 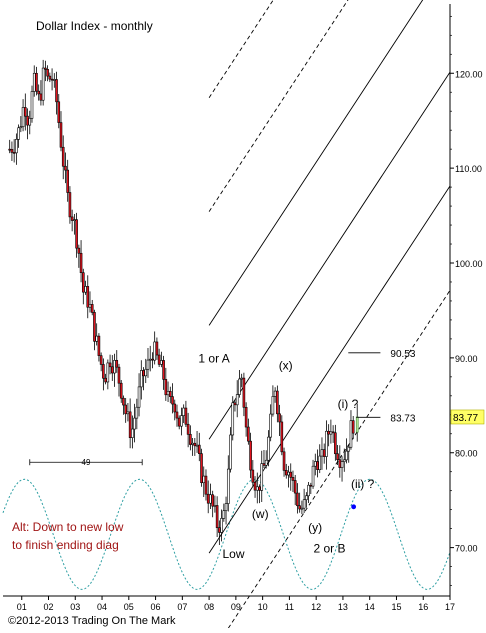 What do you see at coordinates (260, 514) in the screenshot?
I see `wave-label: (w)` at bounding box center [260, 514].